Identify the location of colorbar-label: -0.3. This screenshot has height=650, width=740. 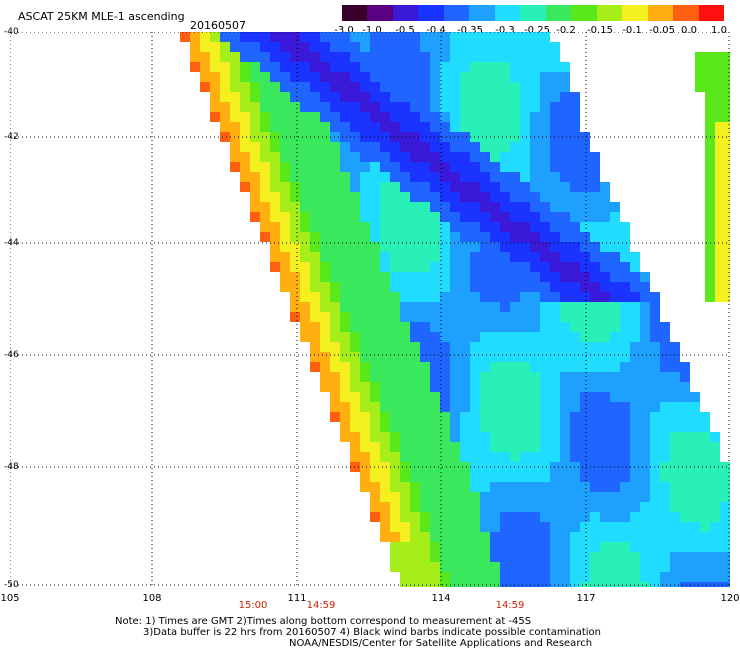
(505, 30).